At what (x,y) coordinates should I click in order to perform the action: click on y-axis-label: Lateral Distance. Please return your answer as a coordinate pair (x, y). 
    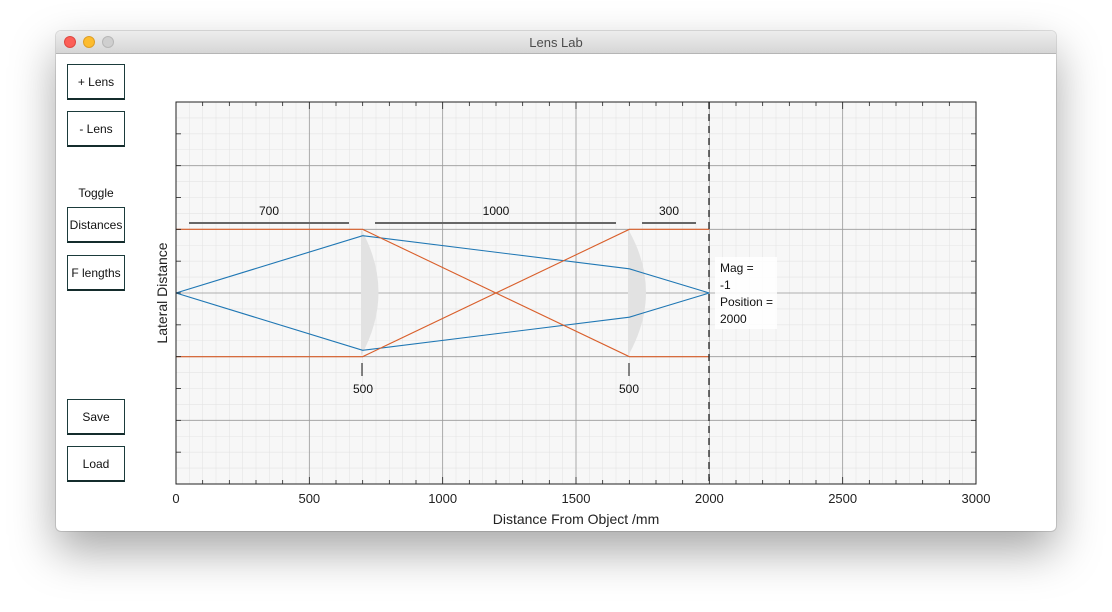
    Looking at the image, I should click on (162, 292).